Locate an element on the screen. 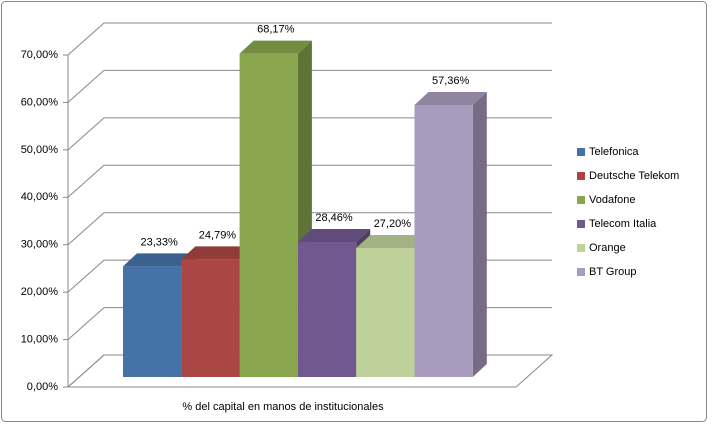 The image size is (714, 430). legend-label: Telefonica is located at coordinates (614, 152).